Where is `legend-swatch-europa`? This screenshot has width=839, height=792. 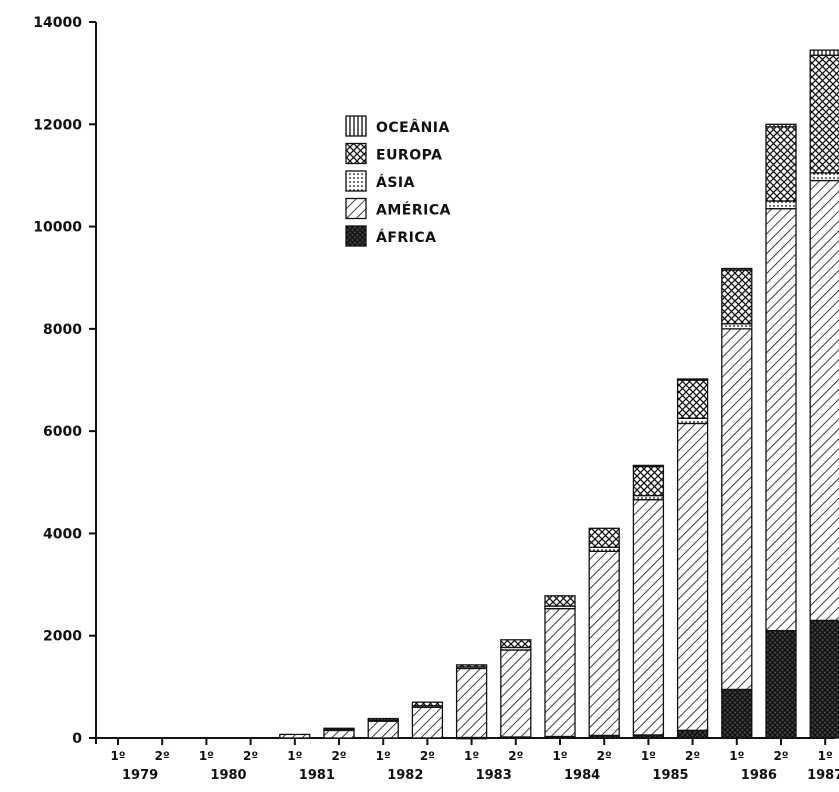 legend-swatch-europa is located at coordinates (356, 153).